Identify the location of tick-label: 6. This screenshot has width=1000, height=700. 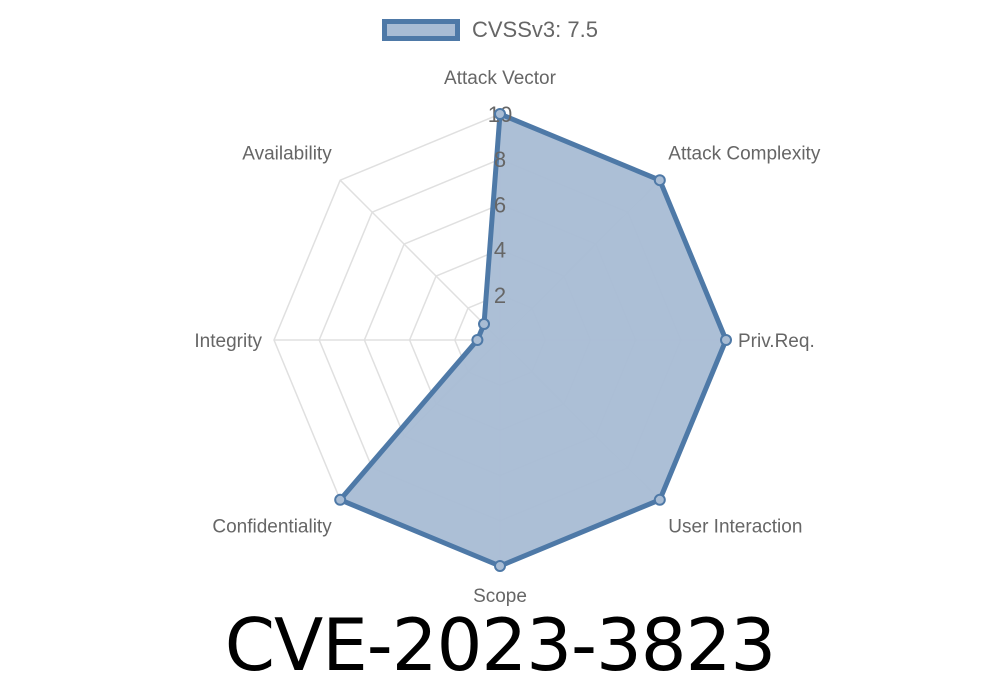
(500, 204).